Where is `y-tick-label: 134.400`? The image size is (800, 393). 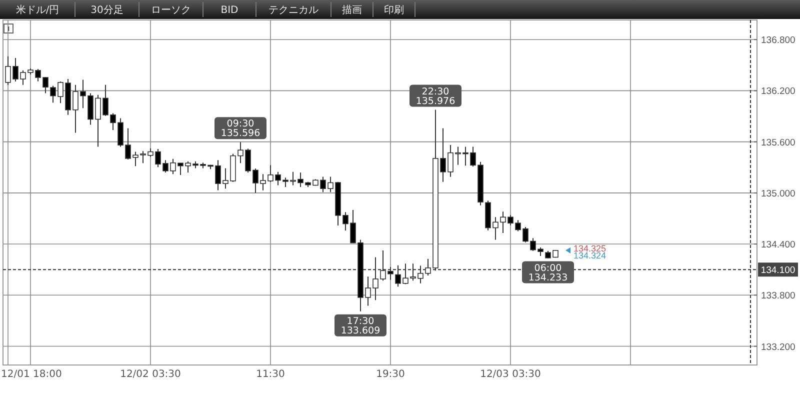
y-tick-label: 134.400 is located at coordinates (778, 245).